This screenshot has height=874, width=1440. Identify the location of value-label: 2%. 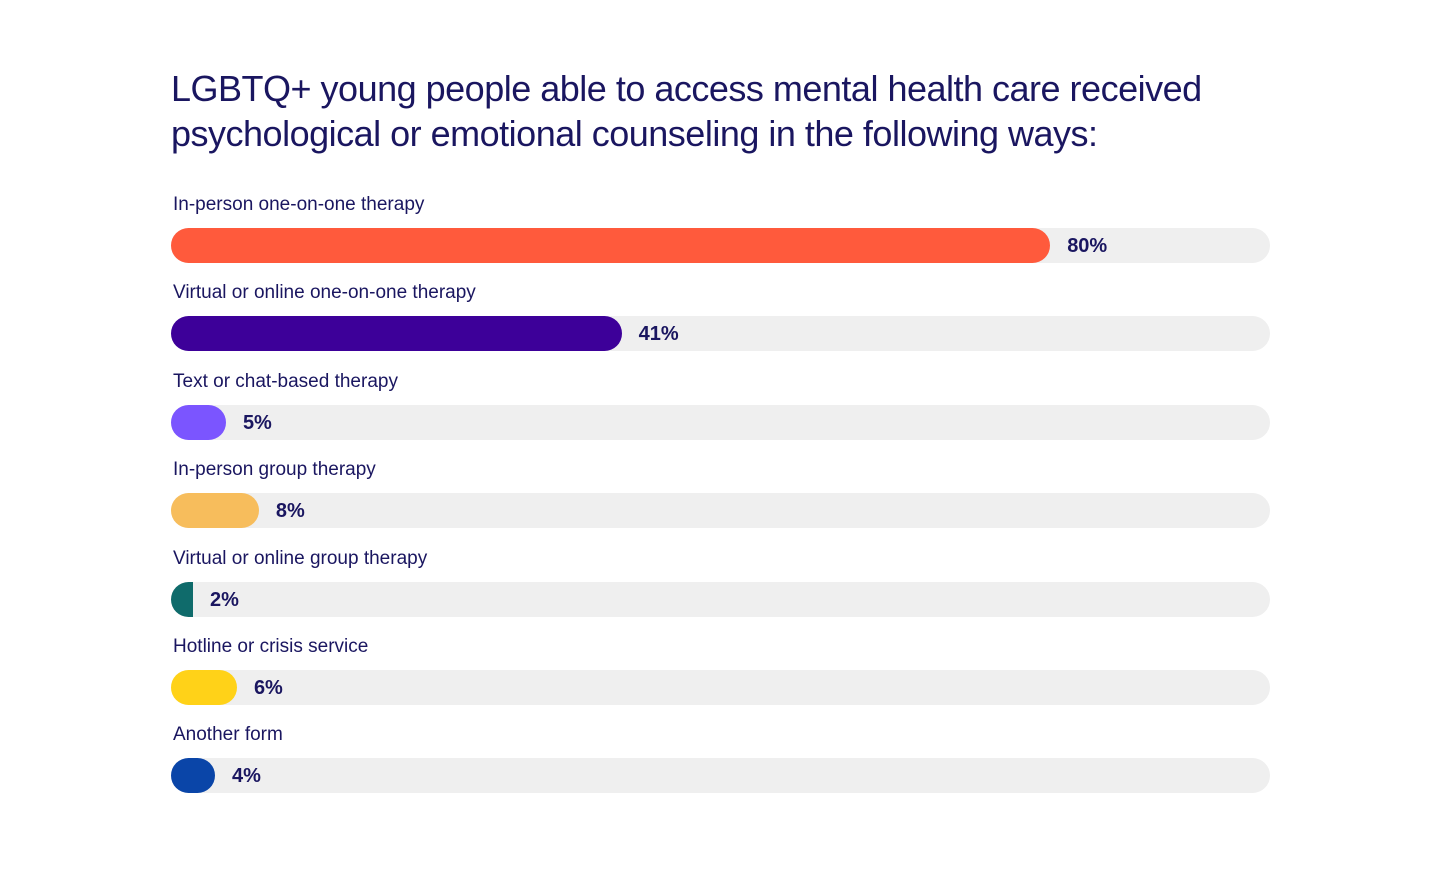
(224, 599).